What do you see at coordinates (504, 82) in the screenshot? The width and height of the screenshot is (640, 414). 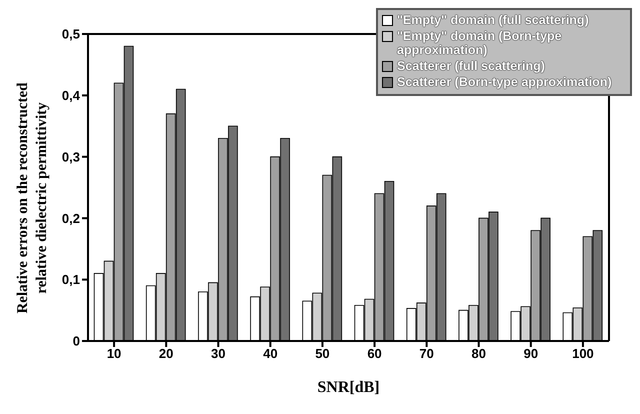 I see `legend-label: Scatterer (Born-type approximation)` at bounding box center [504, 82].